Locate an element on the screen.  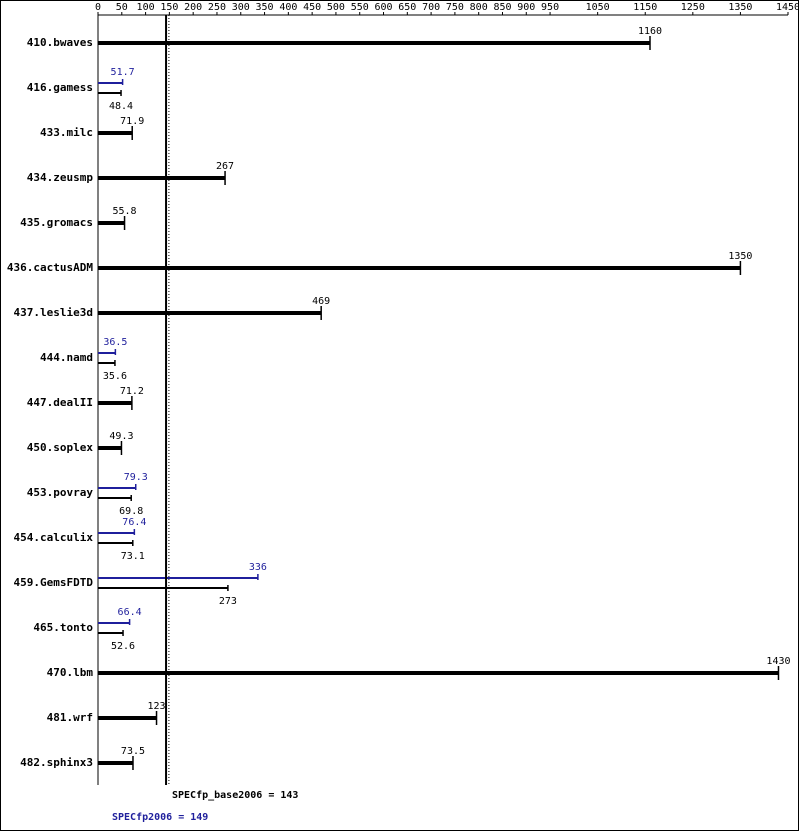
value-label: 76.4 is located at coordinates (134, 522).